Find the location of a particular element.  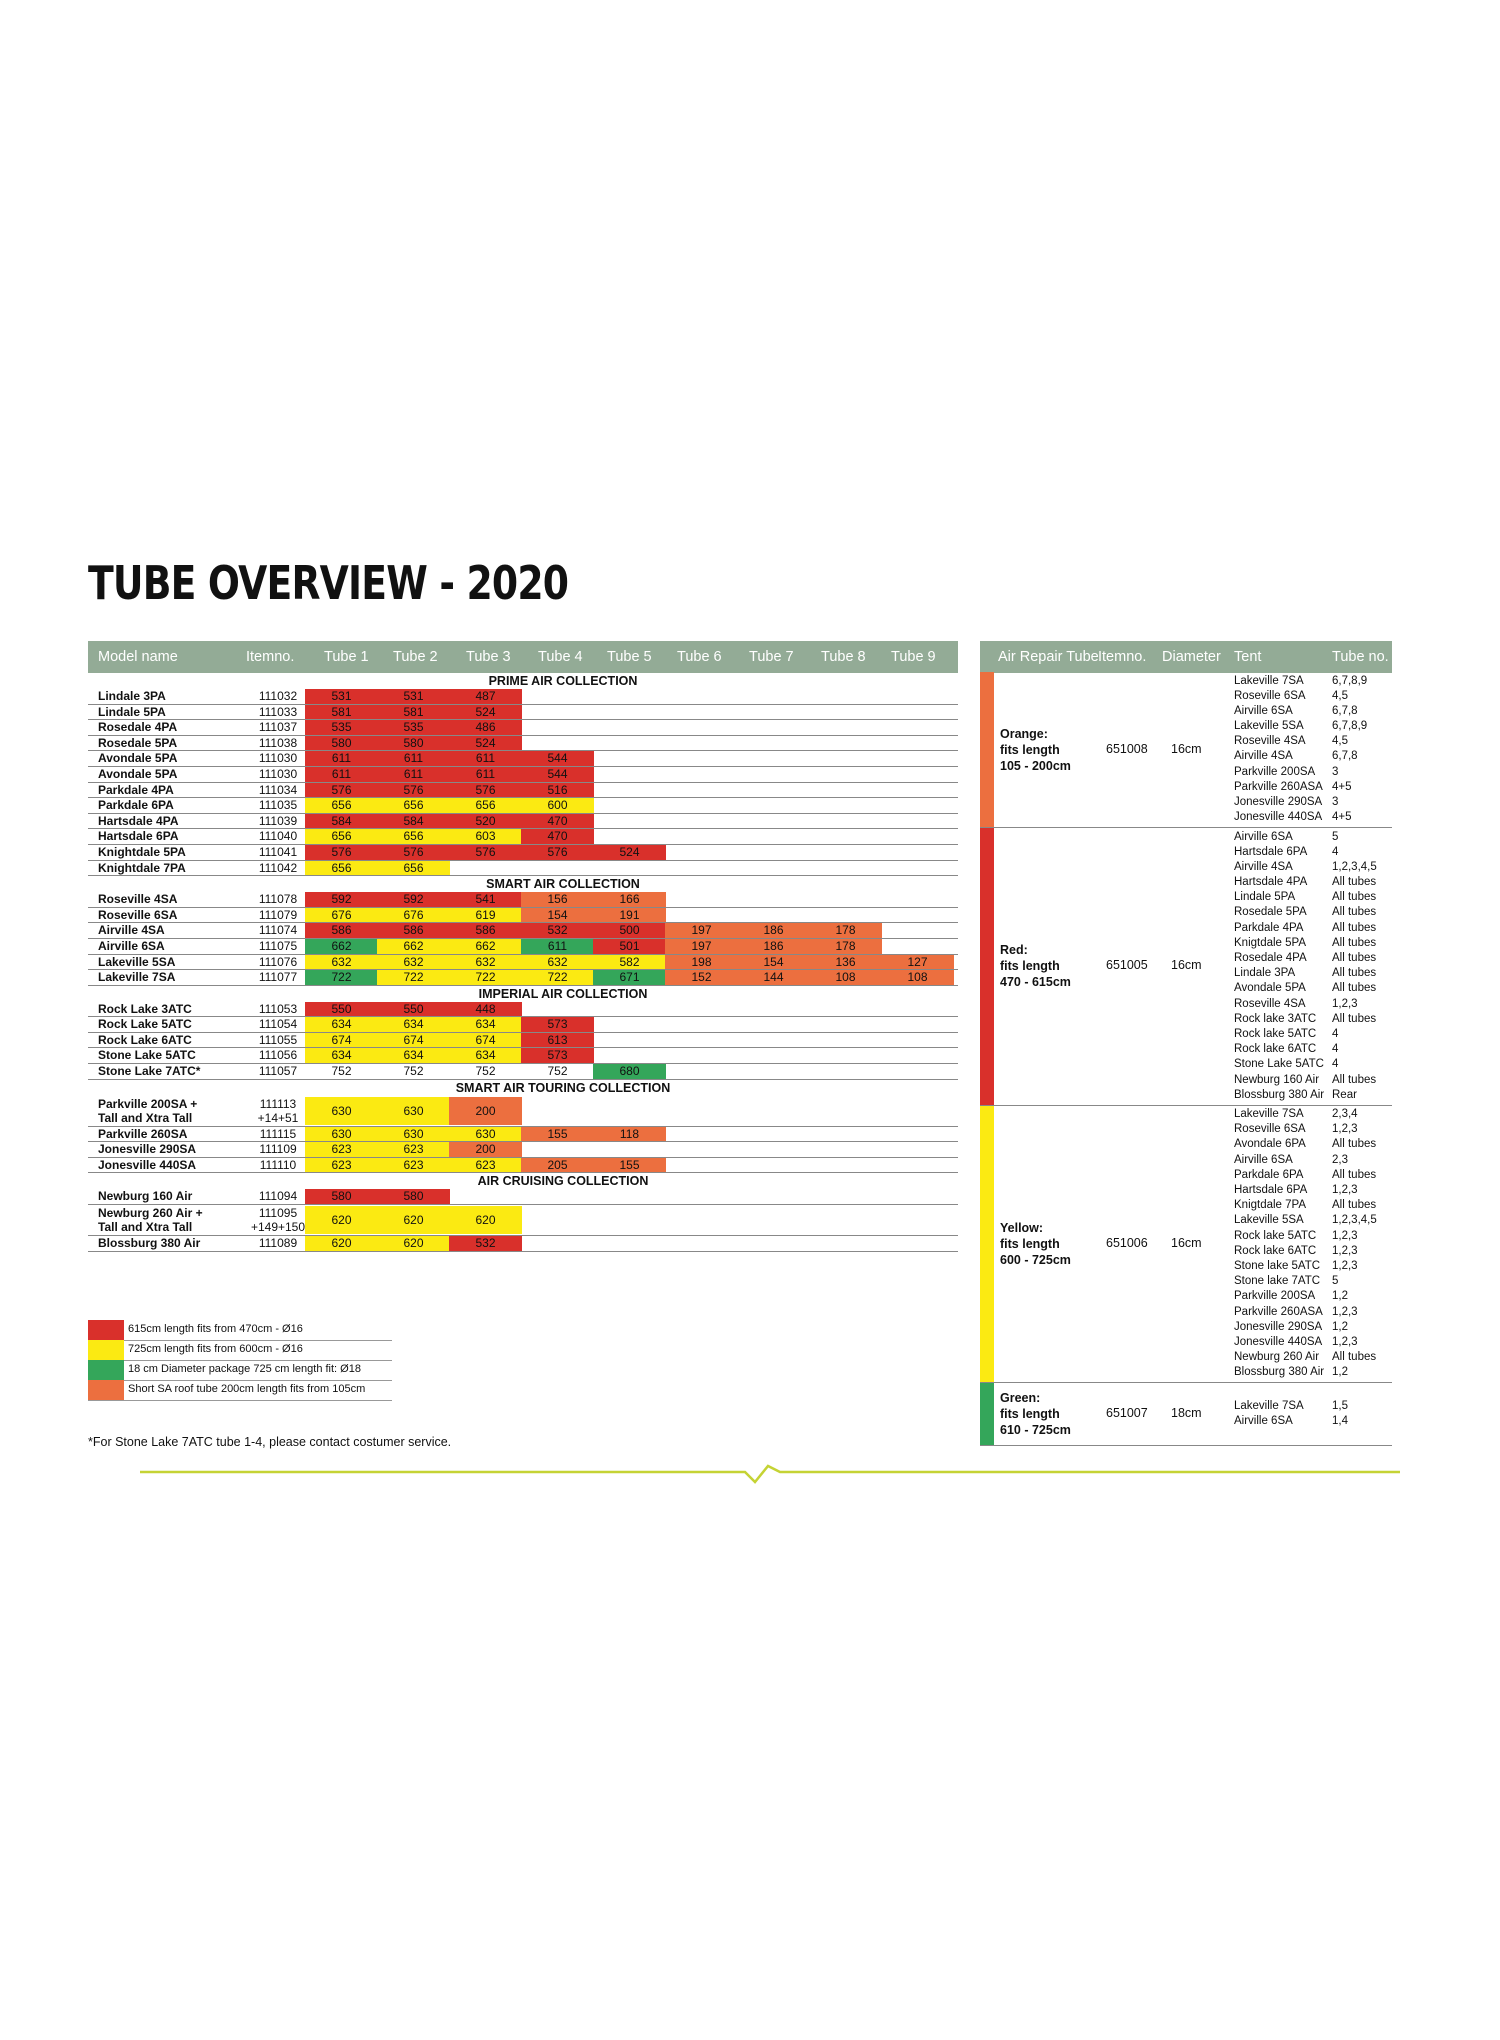

tube-cell: 166 is located at coordinates (629, 899).